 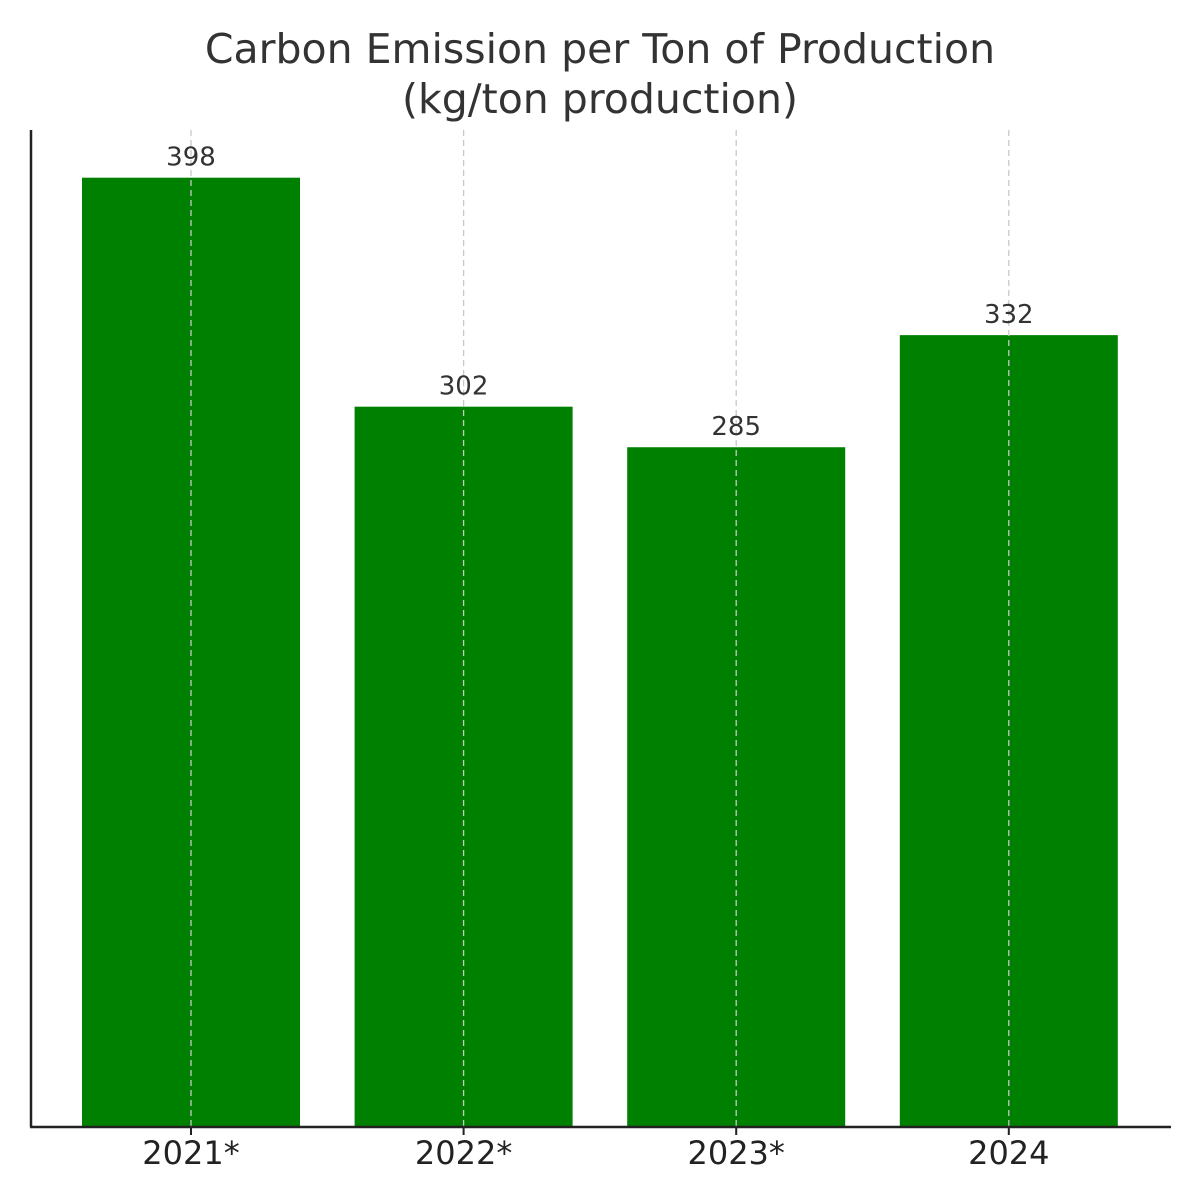 What do you see at coordinates (464, 387) in the screenshot?
I see `data-label-1: 302` at bounding box center [464, 387].